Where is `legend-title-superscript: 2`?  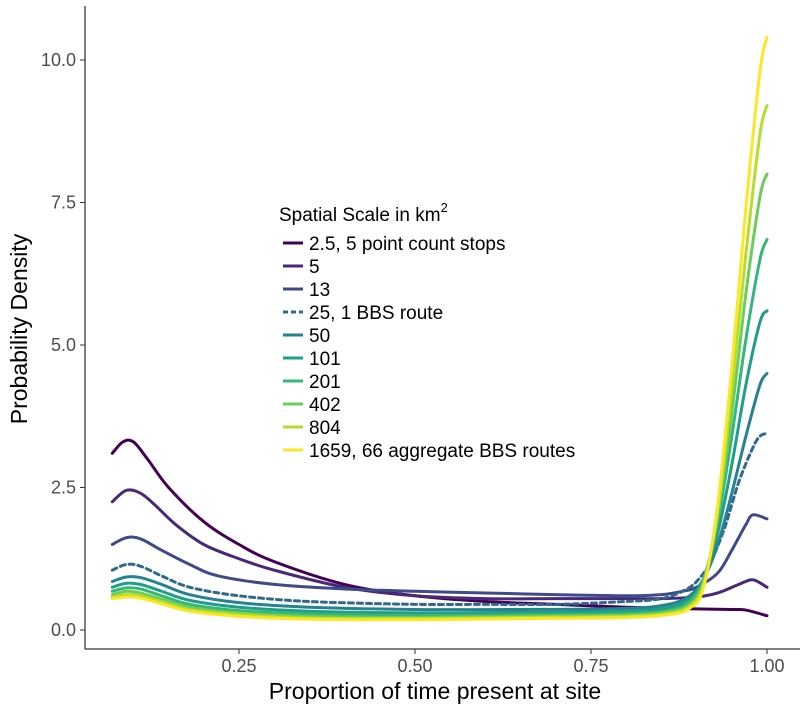 legend-title-superscript: 2 is located at coordinates (444, 207).